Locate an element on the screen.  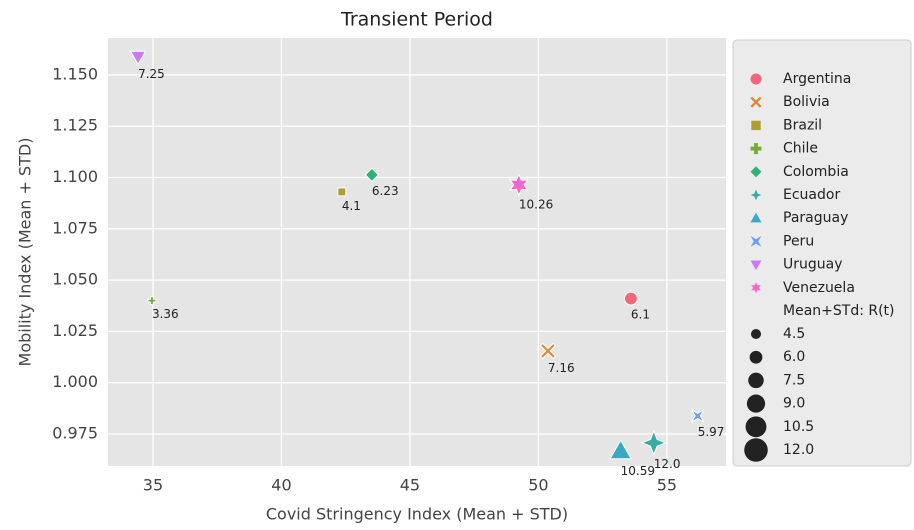
point-label: 12.0 is located at coordinates (667, 464).